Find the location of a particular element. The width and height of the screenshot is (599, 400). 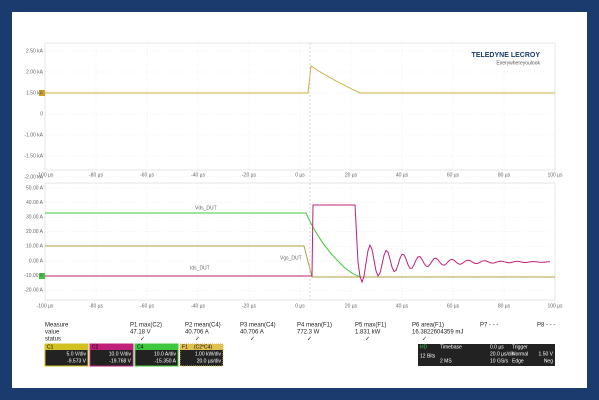

measure-header: P5 max(F1) is located at coordinates (370, 326).